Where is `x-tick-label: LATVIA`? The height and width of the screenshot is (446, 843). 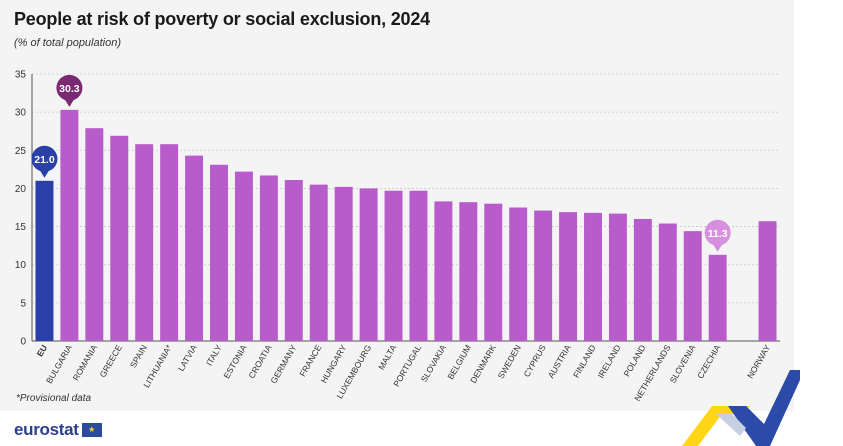
x-tick-label: LATVIA is located at coordinates (187, 358).